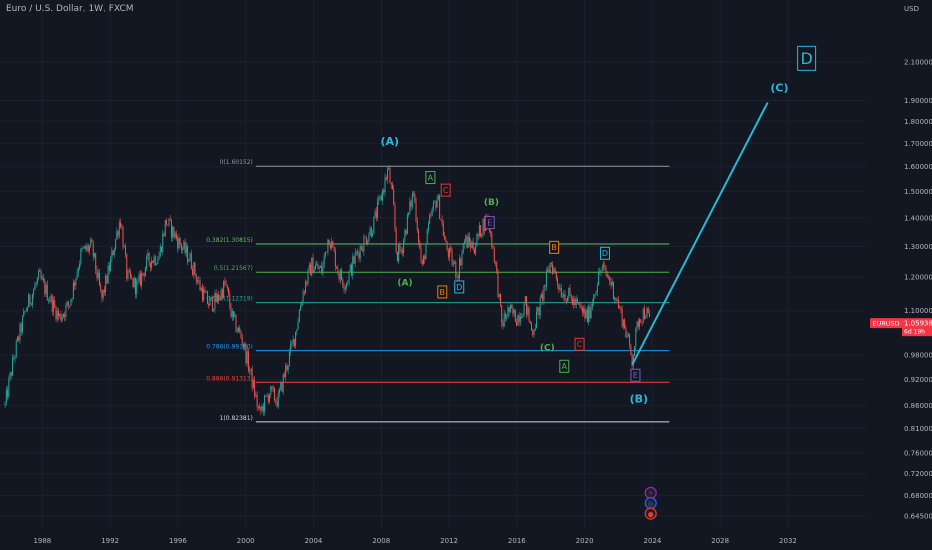 This screenshot has width=932, height=550. I want to click on currency-label: USD, so click(911, 9).